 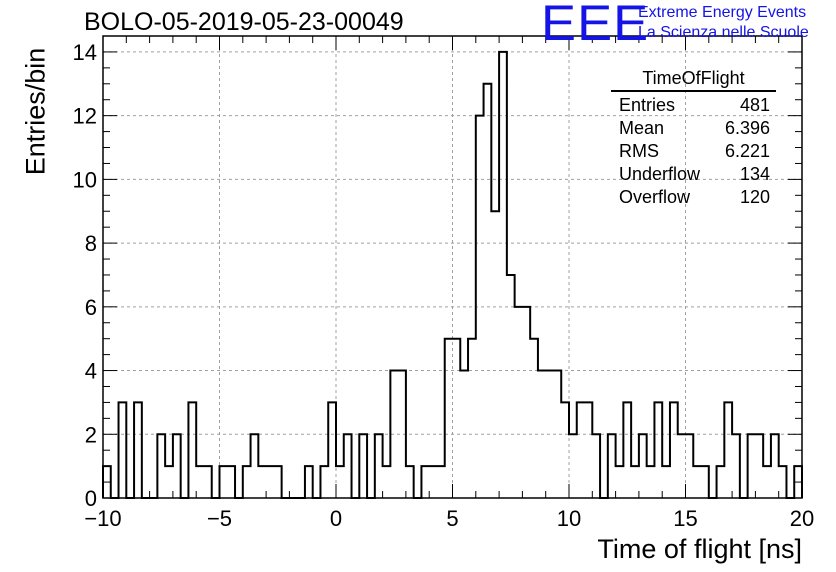 What do you see at coordinates (595, 25) in the screenshot?
I see `eee-logo: EEE` at bounding box center [595, 25].